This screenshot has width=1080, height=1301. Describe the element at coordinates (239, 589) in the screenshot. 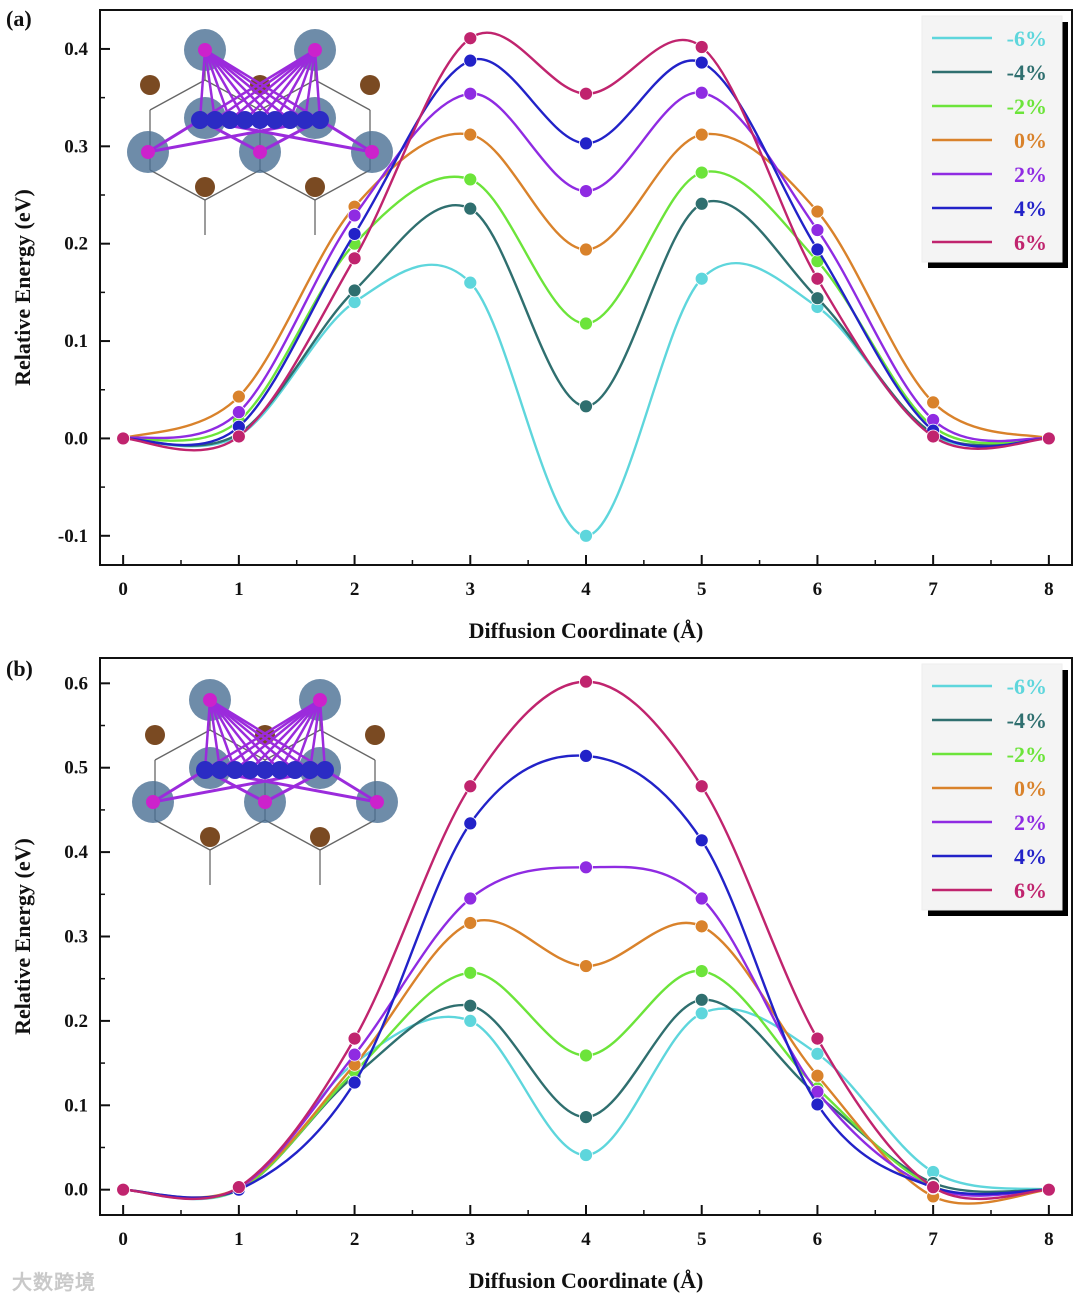

I see `x-tick-label: 1` at that location.